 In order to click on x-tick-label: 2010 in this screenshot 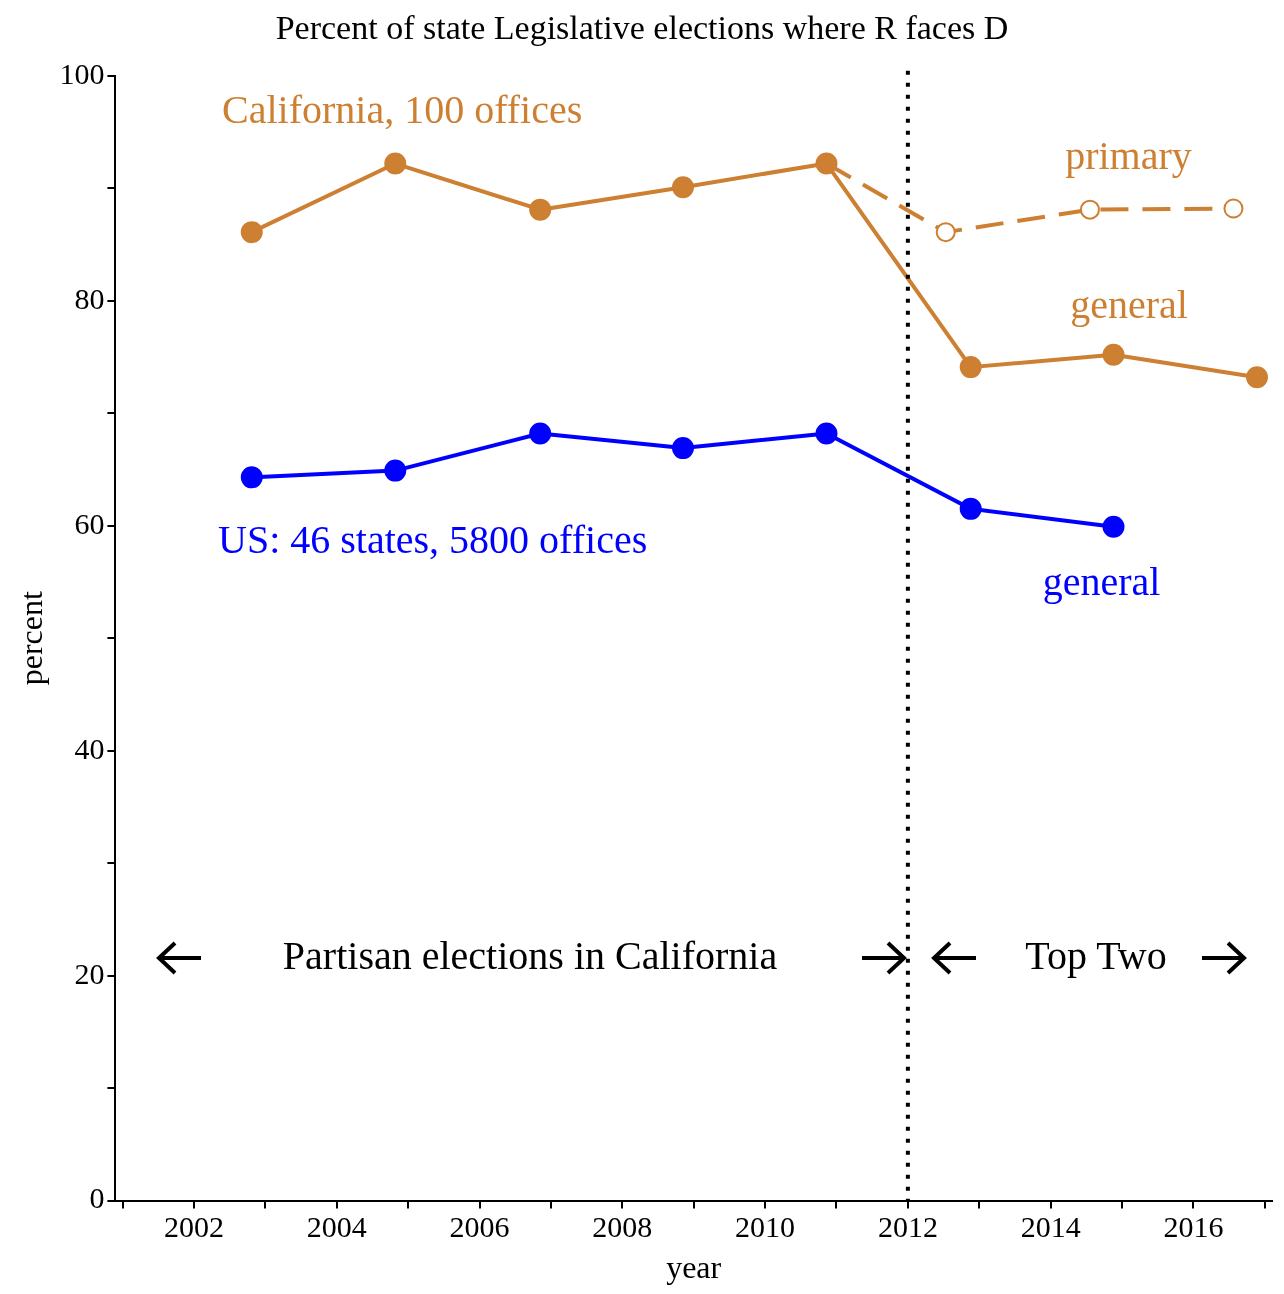, I will do `click(765, 1227)`.